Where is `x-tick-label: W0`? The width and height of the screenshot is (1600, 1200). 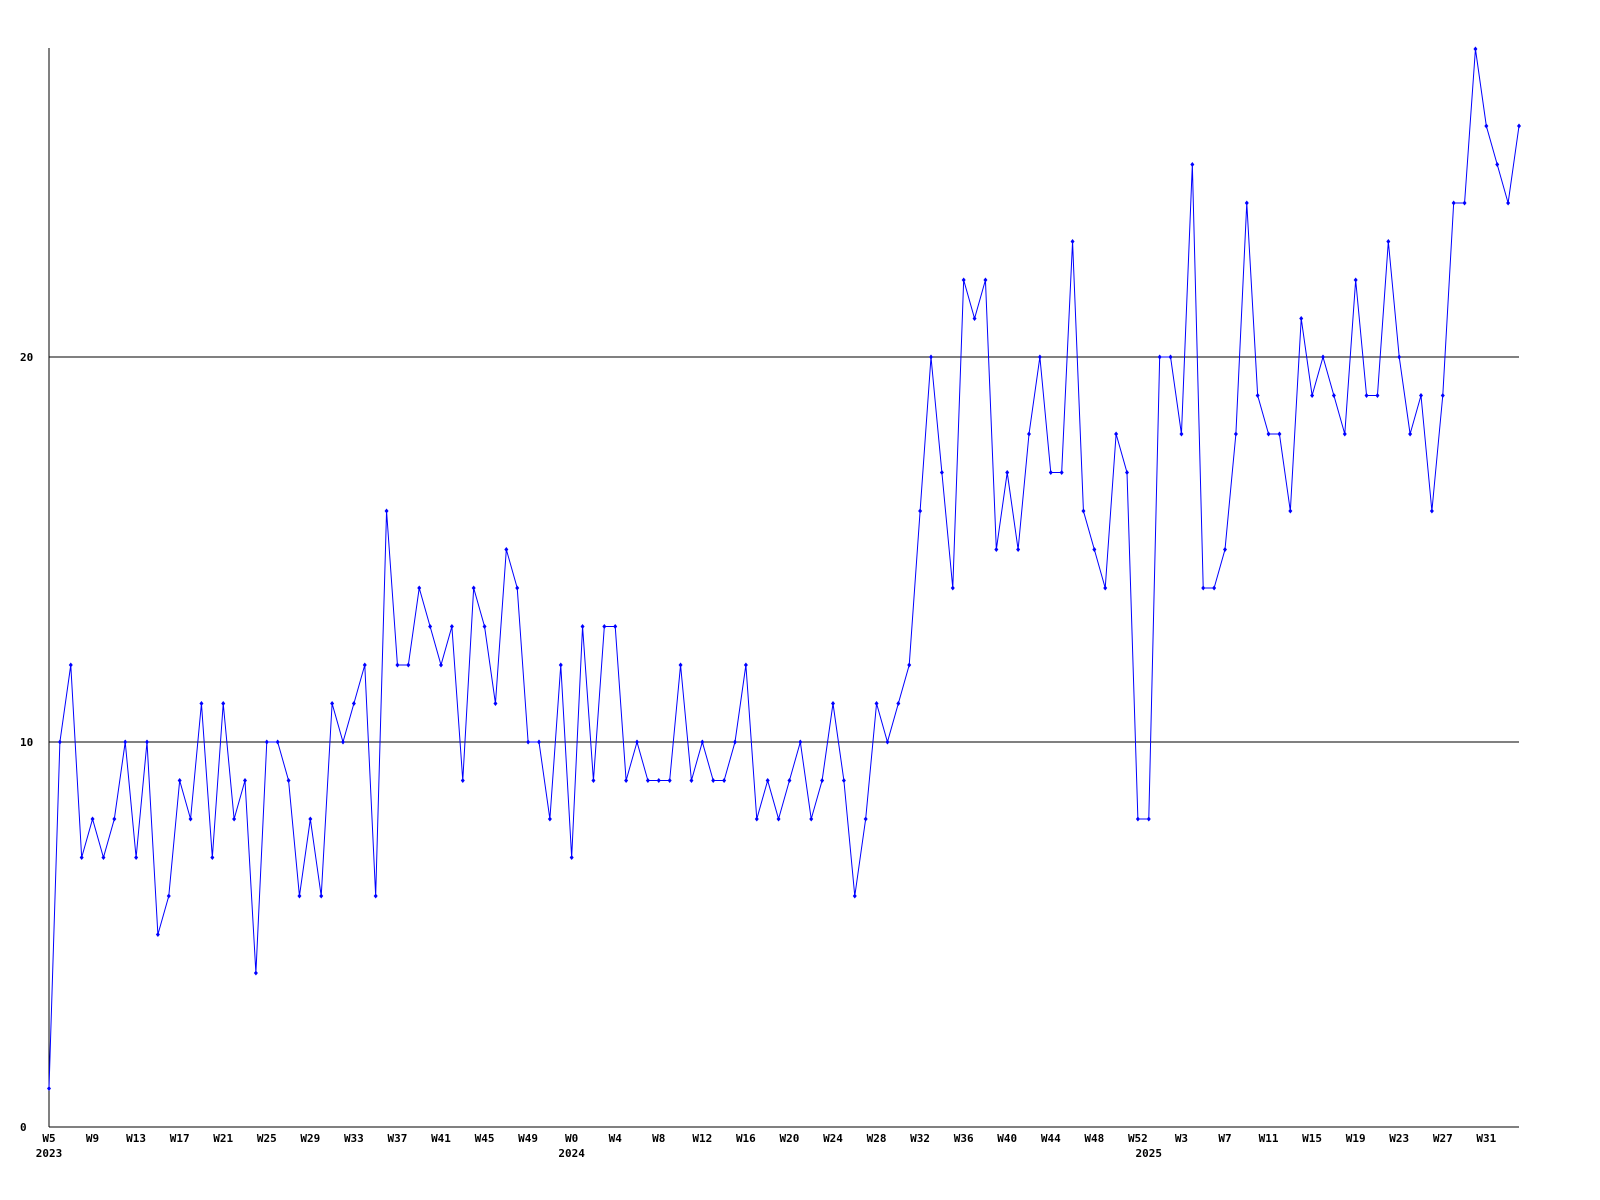
x-tick-label: W0 is located at coordinates (571, 1138).